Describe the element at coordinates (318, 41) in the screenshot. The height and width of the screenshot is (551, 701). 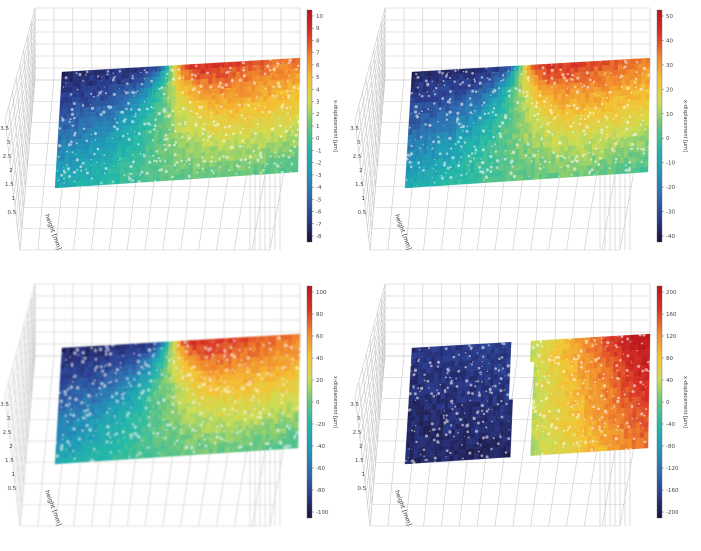
I see `colorbar-tick-label: 8` at that location.